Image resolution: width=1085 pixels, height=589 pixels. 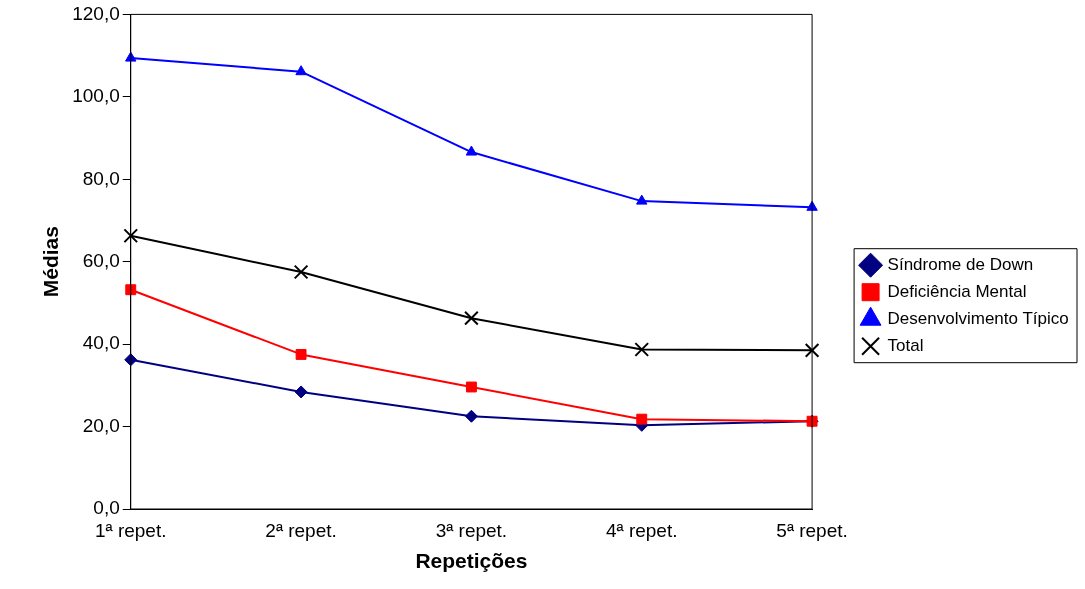 What do you see at coordinates (106, 508) in the screenshot?
I see `y-tick-label: 0,0` at bounding box center [106, 508].